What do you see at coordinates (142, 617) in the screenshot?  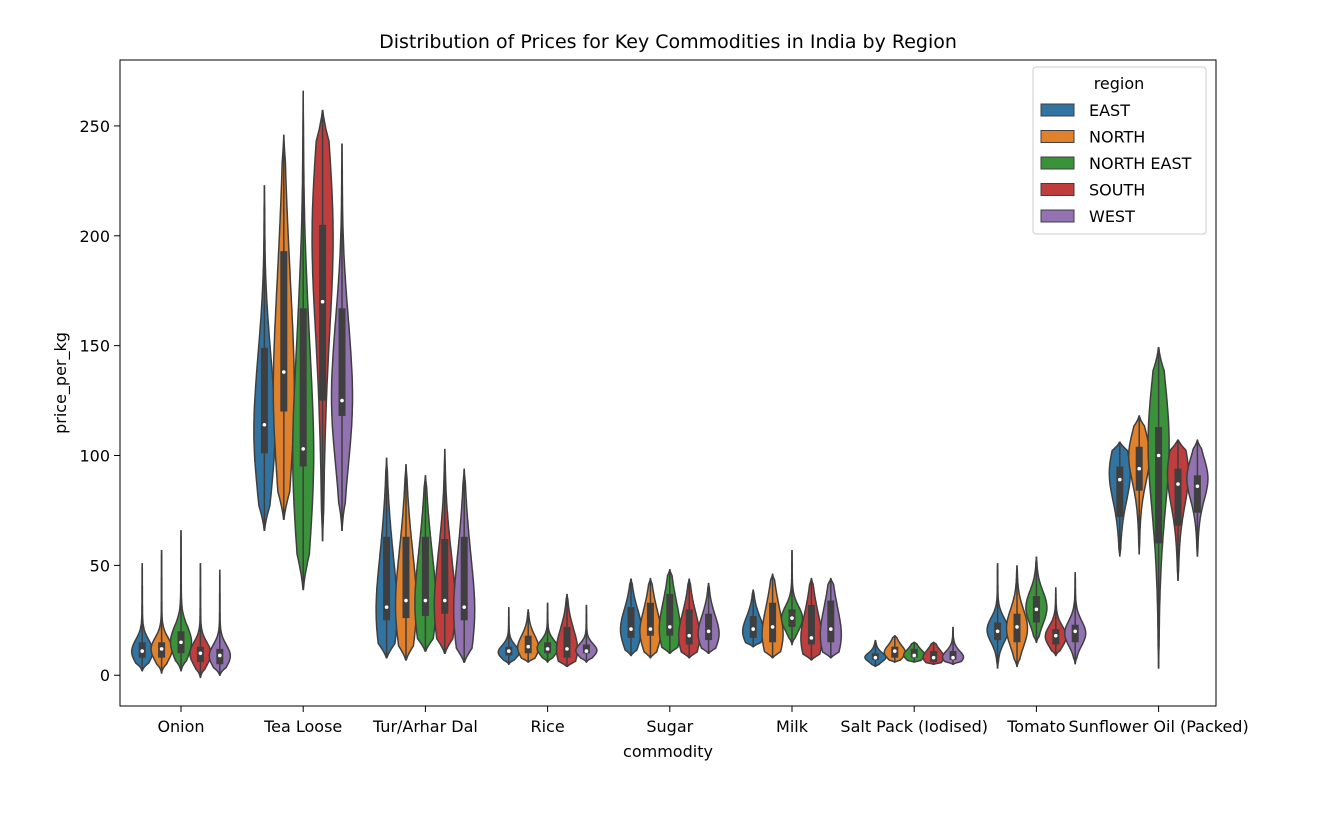 I see `violin-east-onion` at bounding box center [142, 617].